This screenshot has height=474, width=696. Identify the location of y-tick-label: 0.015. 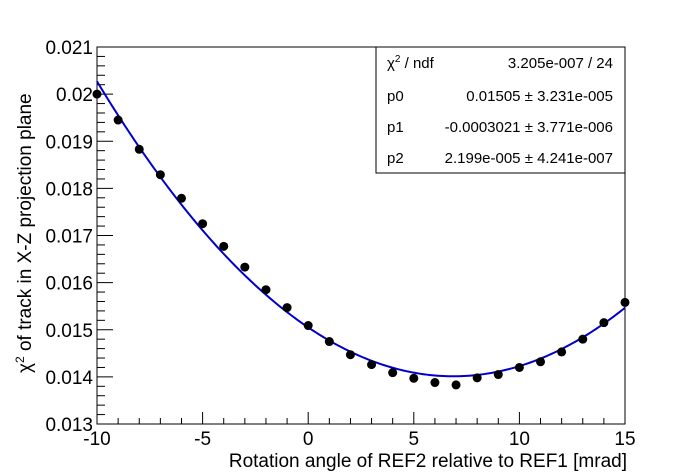
(69, 331).